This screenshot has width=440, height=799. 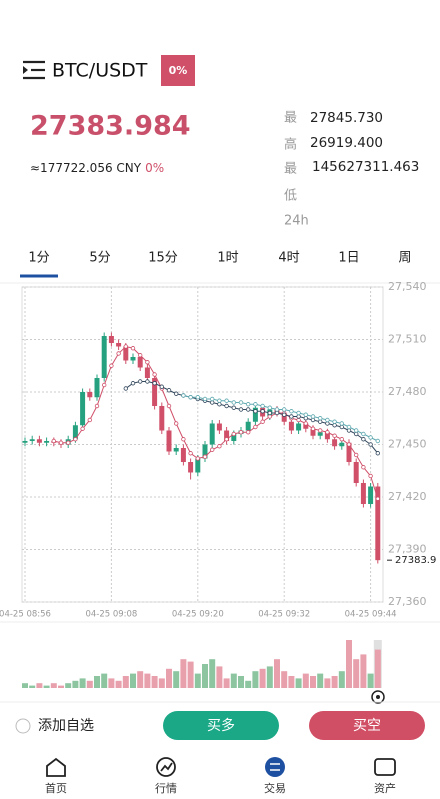 What do you see at coordinates (34, 70) in the screenshot?
I see `menu-icon` at bounding box center [34, 70].